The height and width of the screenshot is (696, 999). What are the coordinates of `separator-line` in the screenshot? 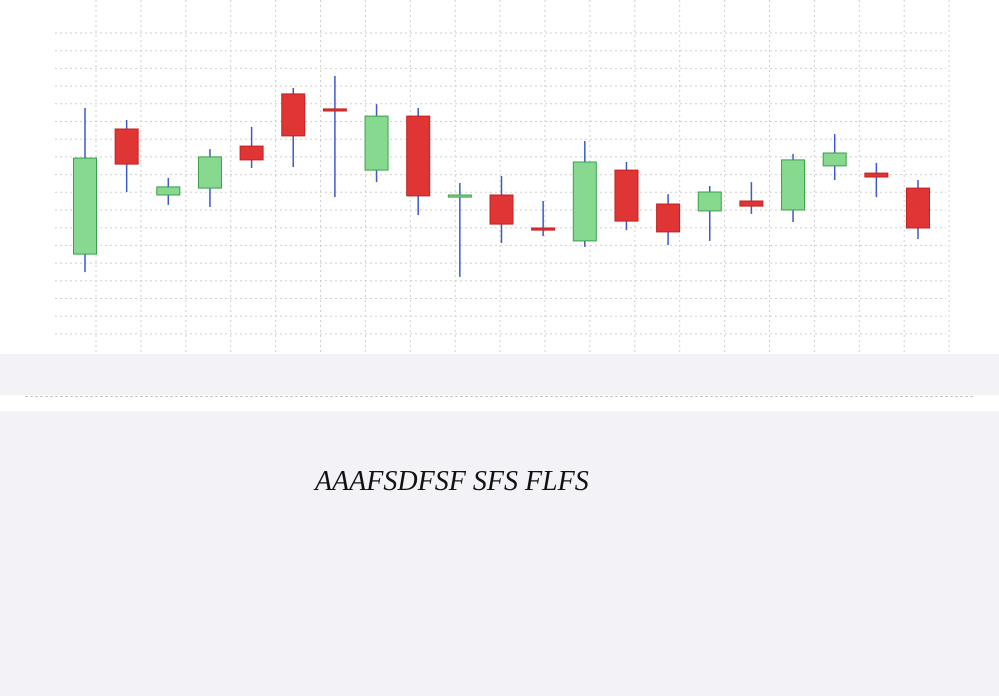 It's located at (499, 396).